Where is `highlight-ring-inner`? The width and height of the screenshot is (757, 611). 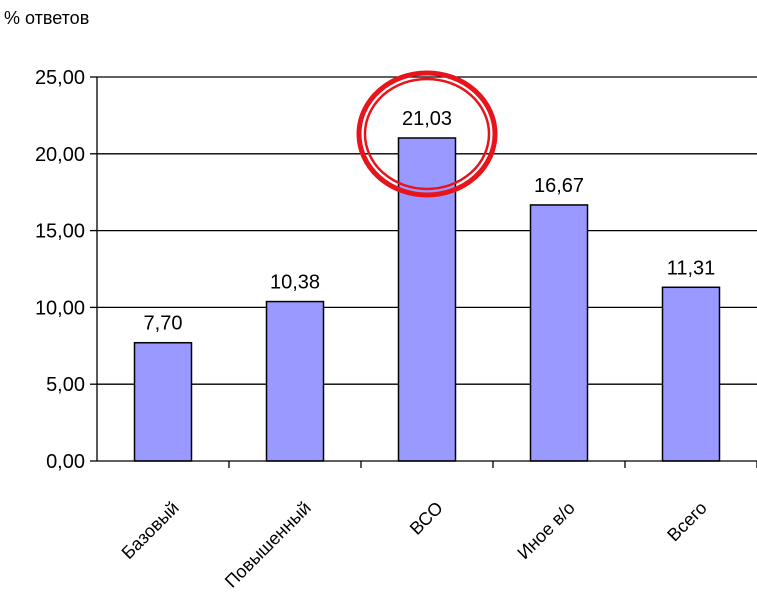 highlight-ring-inner is located at coordinates (427, 134).